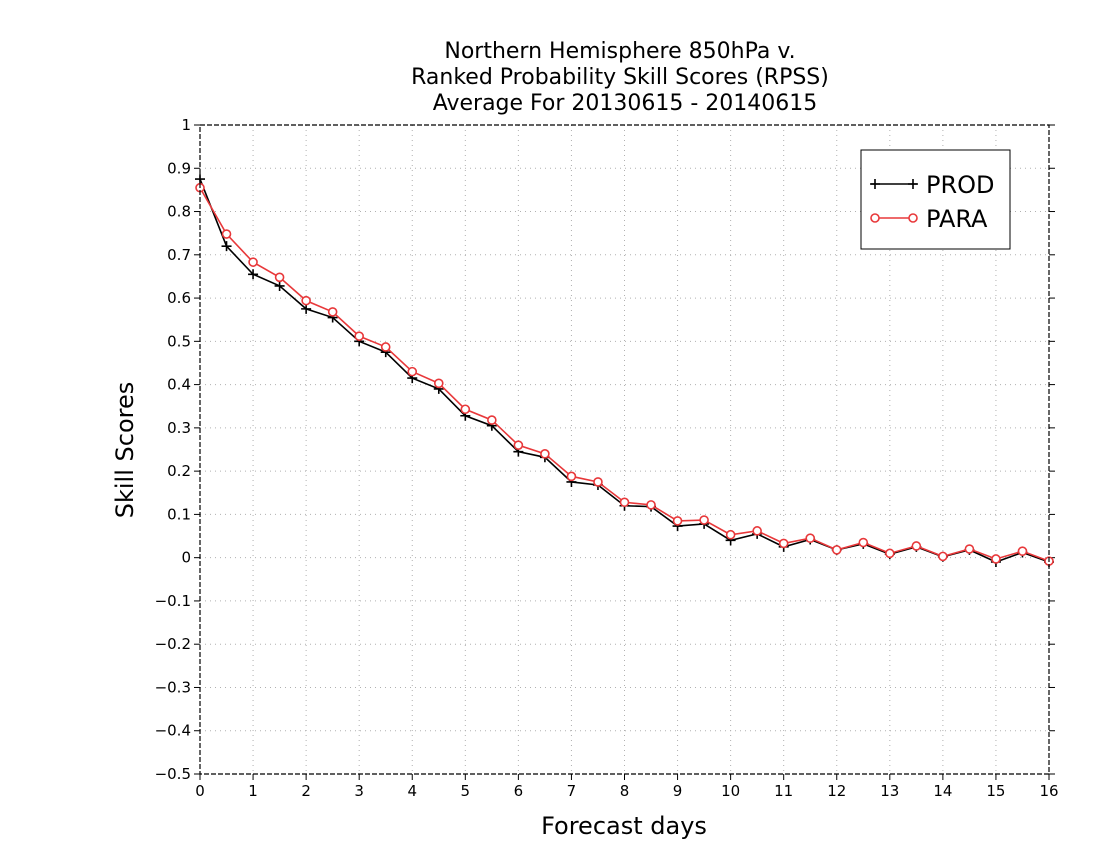 The width and height of the screenshot is (1100, 850). I want to click on x-tick-label: 10, so click(730, 791).